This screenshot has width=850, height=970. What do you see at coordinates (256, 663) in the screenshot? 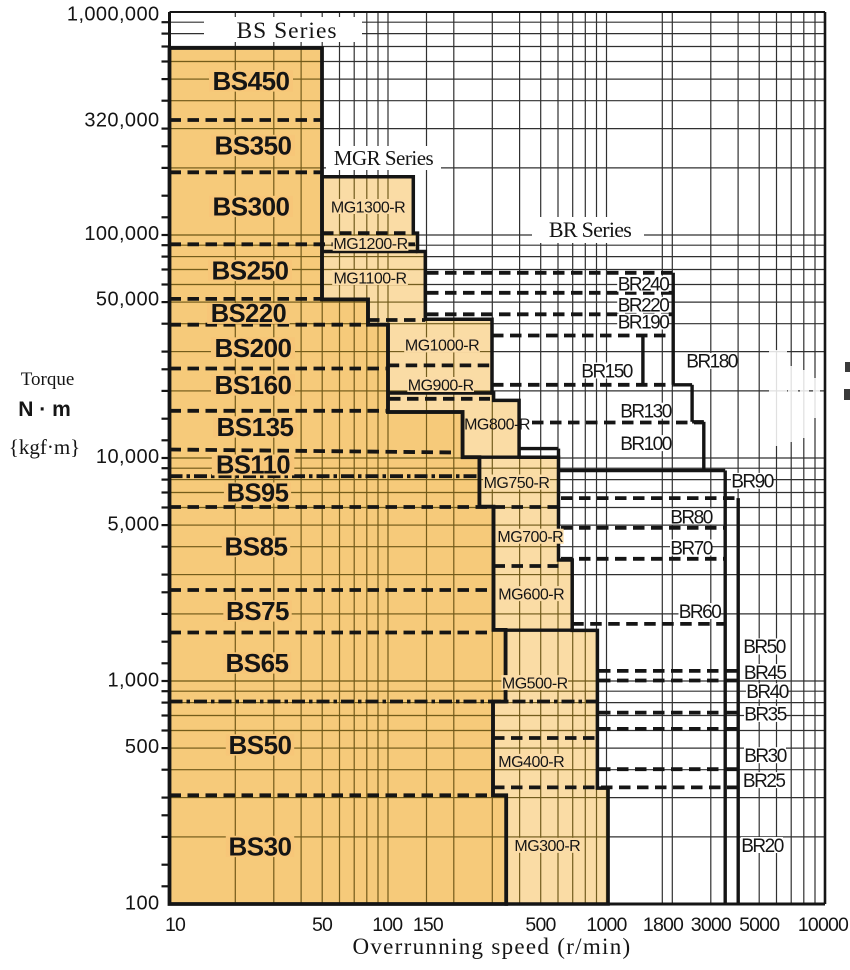
I see `svg-text: BS65` at bounding box center [256, 663].